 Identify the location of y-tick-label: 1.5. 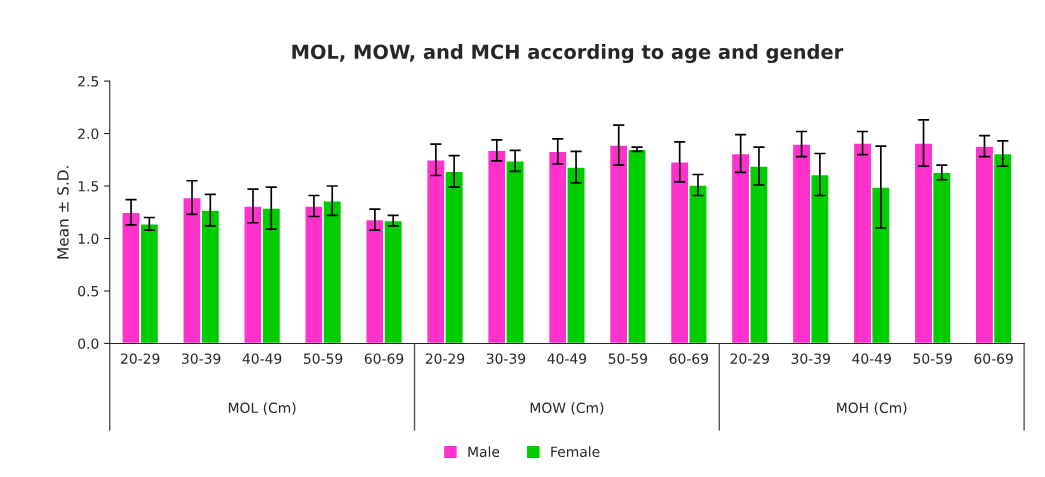
(88, 186).